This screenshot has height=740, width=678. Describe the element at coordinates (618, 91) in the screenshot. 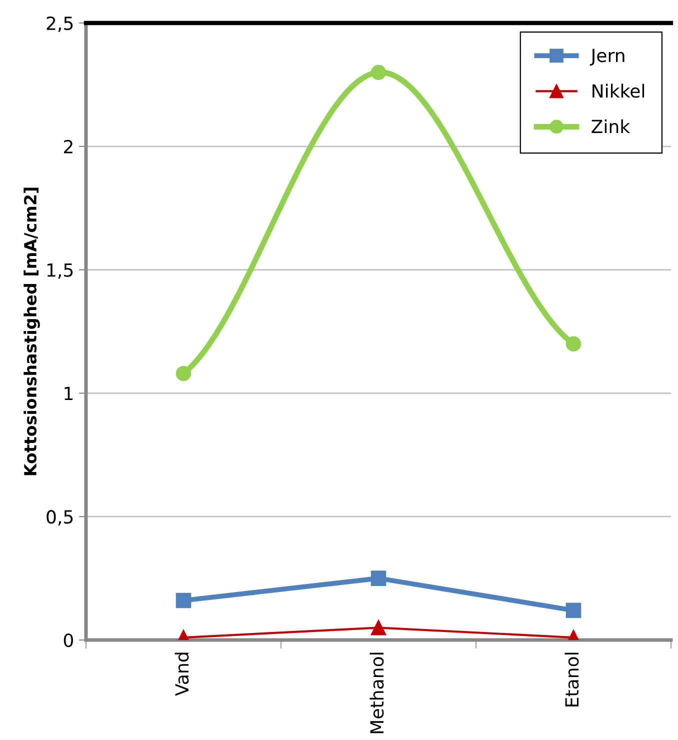

I see `legend-label: Nikkel` at that location.